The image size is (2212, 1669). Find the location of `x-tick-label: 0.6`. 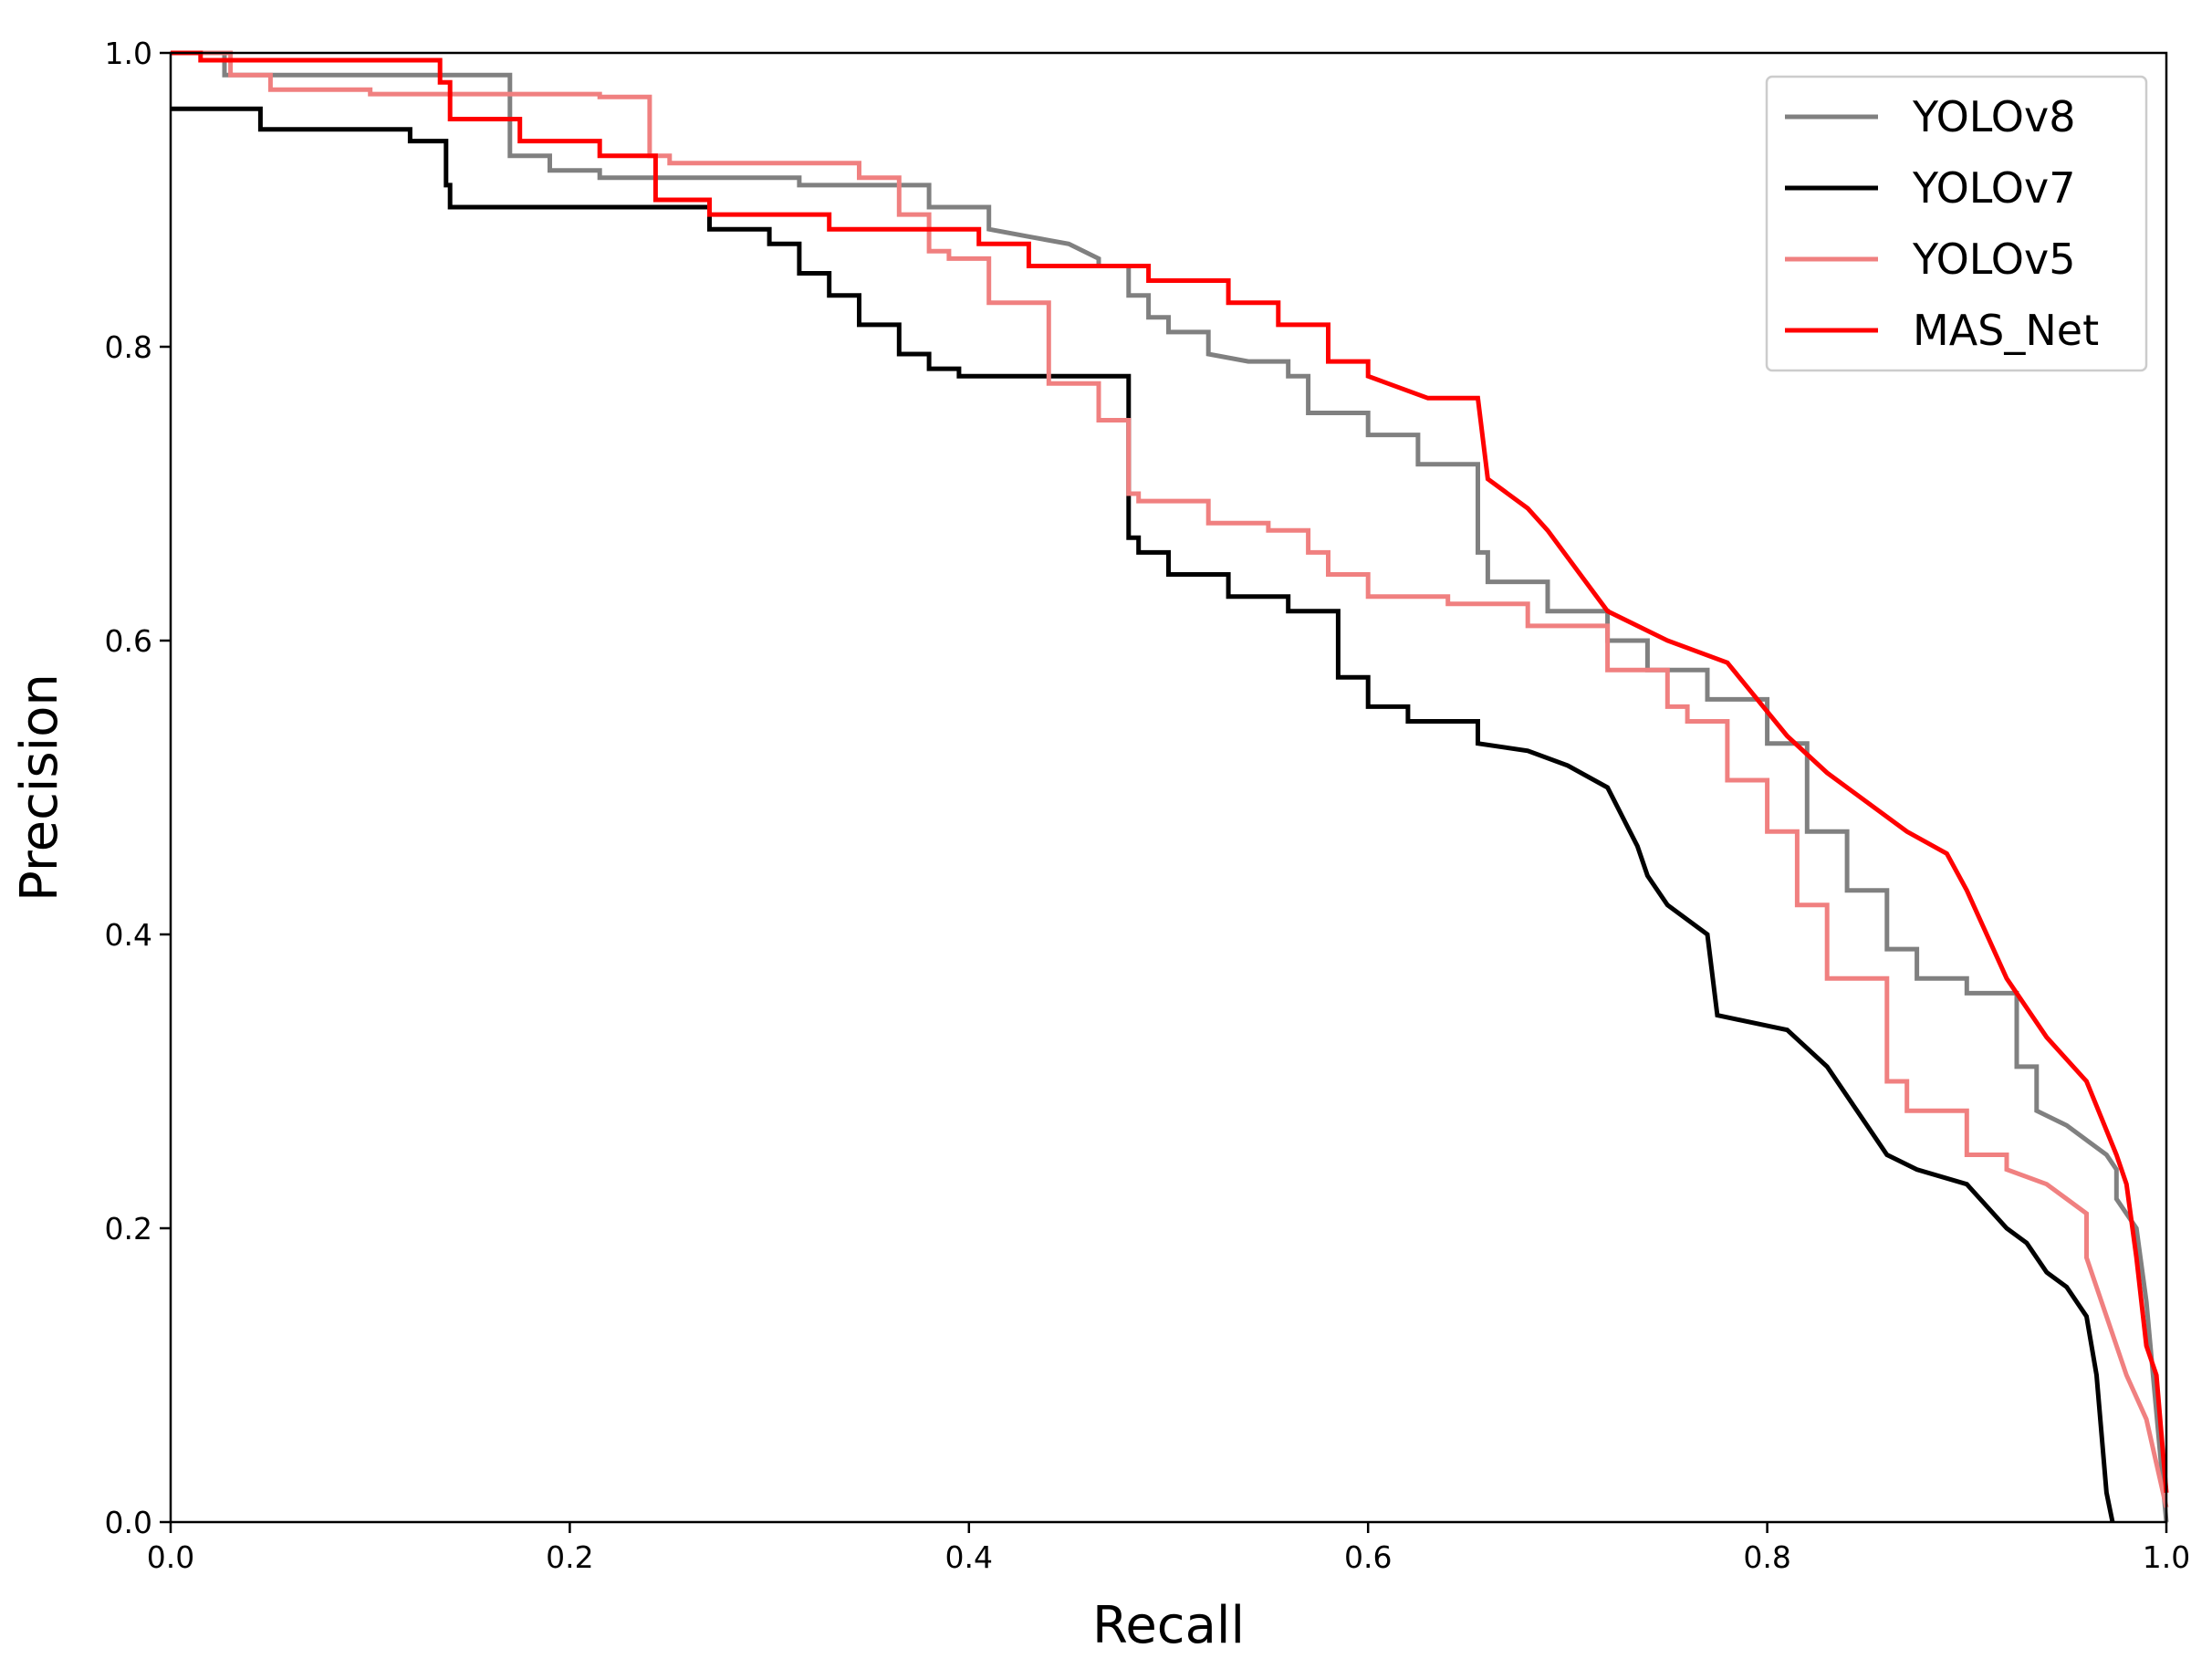

x-tick-label: 0.6 is located at coordinates (1368, 1557).